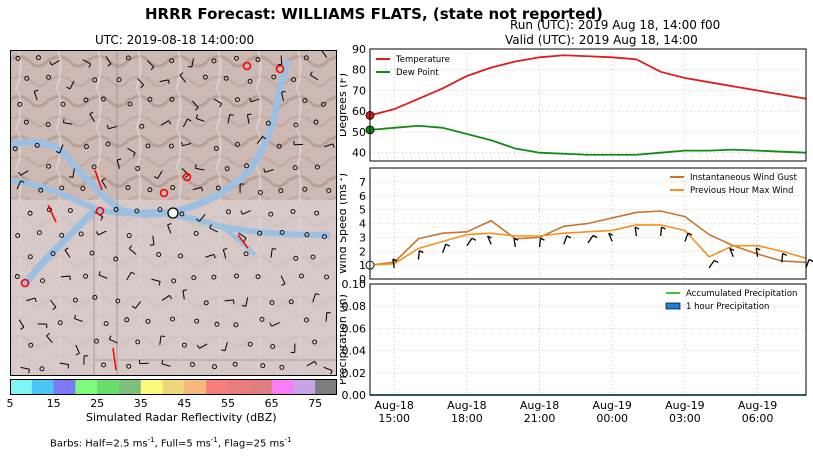 This screenshot has width=813, height=460. What do you see at coordinates (727, 307) in the screenshot?
I see `legend-entry: 1 hour Precipitation` at bounding box center [727, 307].